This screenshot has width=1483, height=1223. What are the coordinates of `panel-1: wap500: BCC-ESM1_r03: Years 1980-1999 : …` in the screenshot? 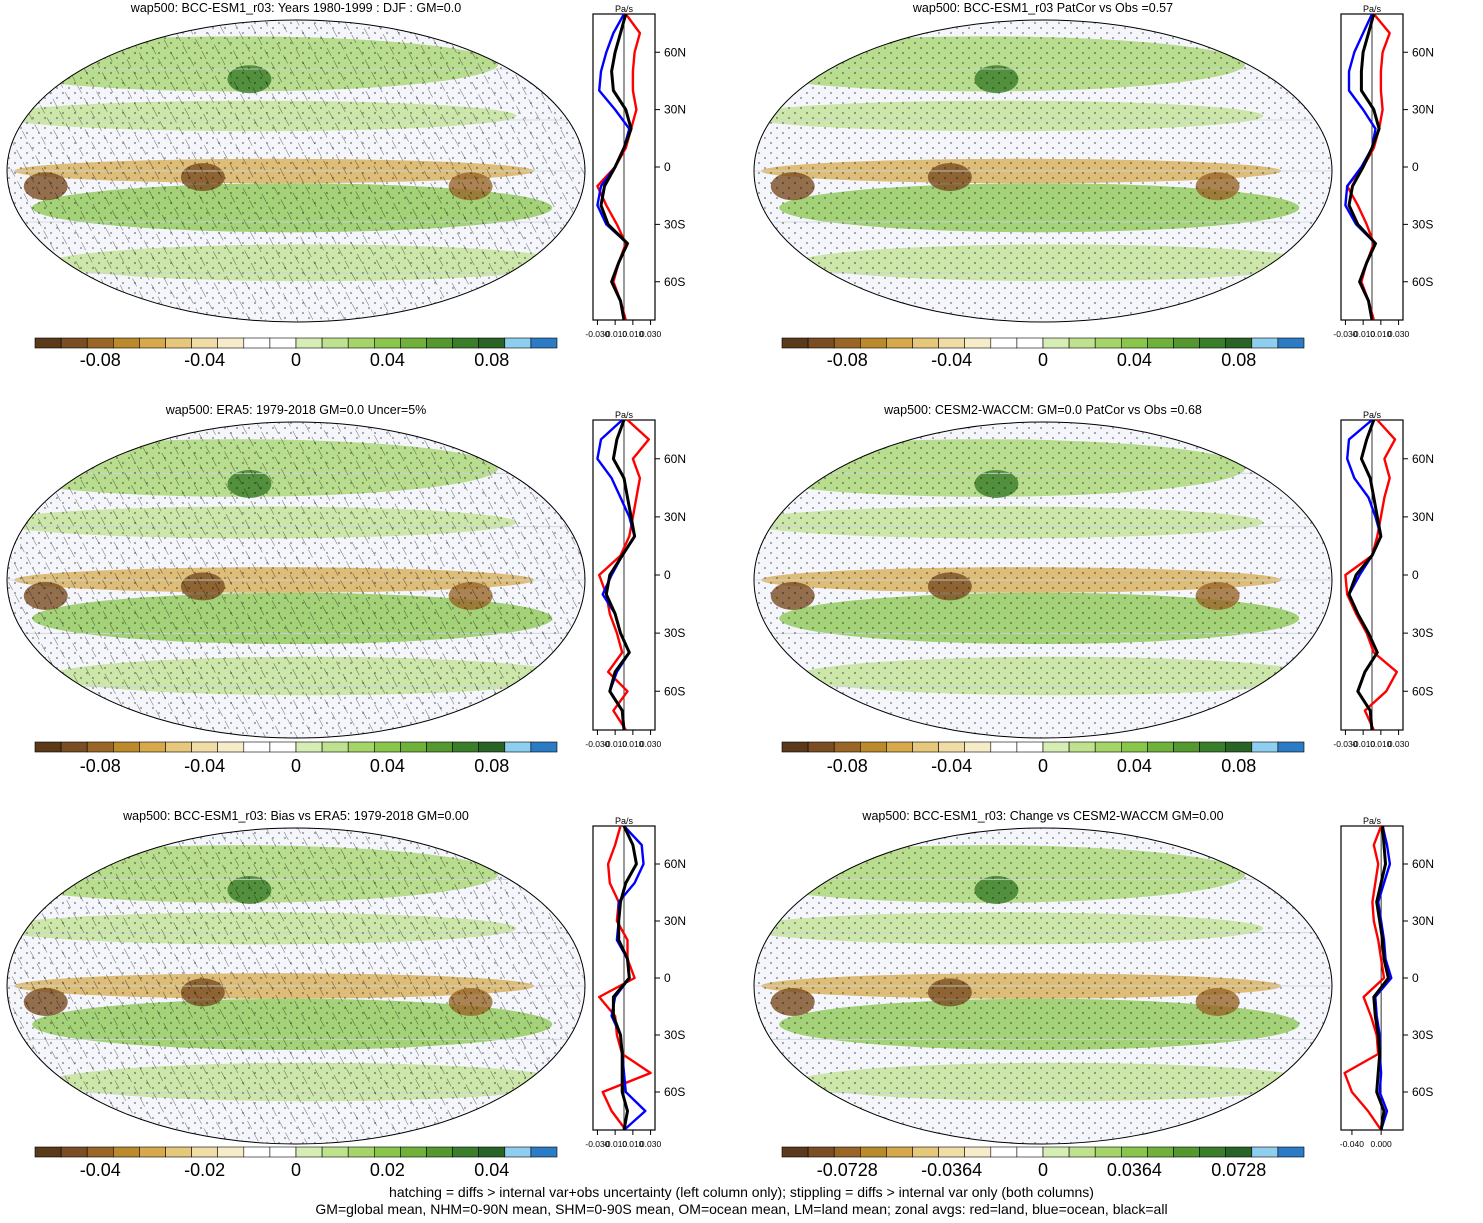 It's located at (346, 185).